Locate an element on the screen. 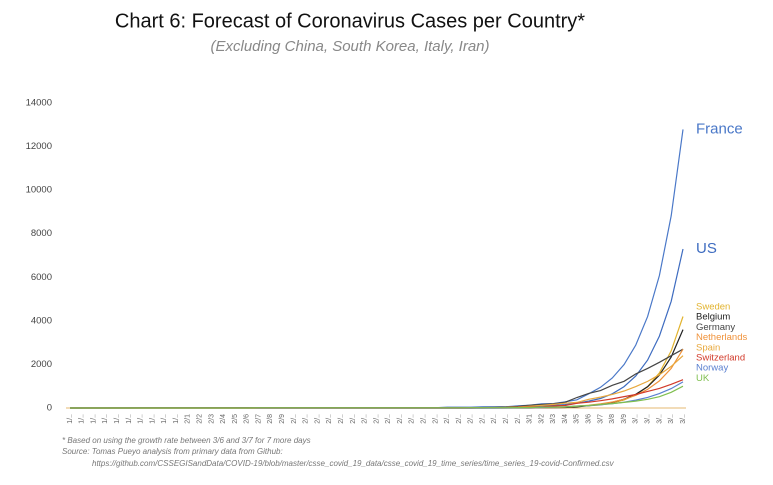 The height and width of the screenshot is (485, 773). x-tick-label: 3/1 is located at coordinates (530, 419).